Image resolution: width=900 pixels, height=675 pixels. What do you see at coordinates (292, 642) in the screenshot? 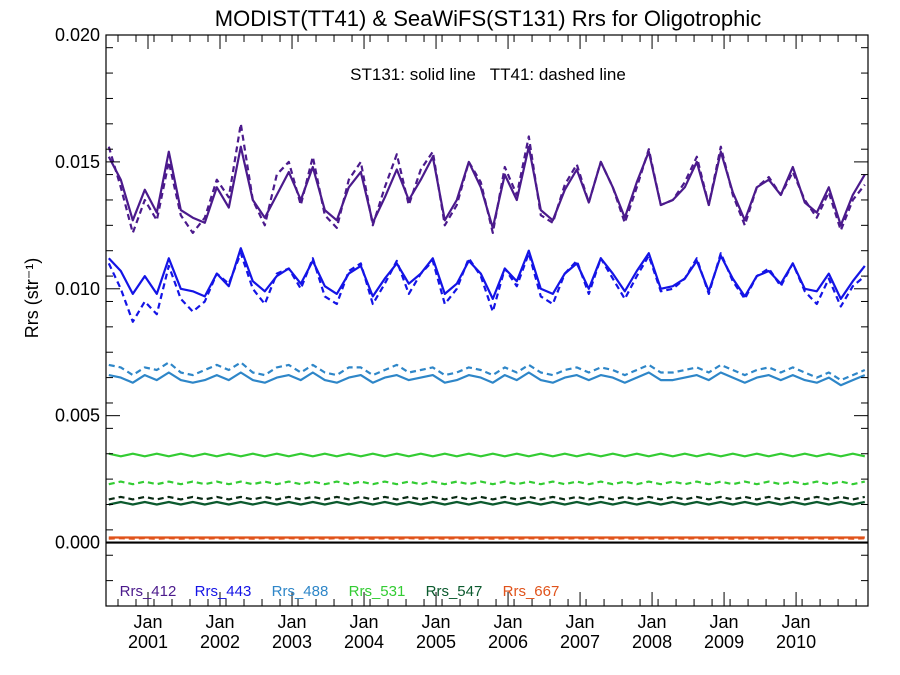
I see `x-tick-year-label: 2003` at bounding box center [292, 642].